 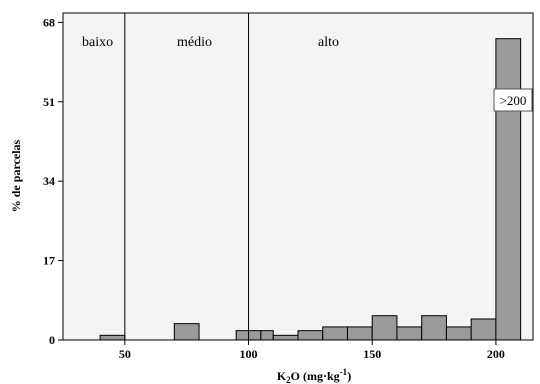 I want to click on x-tick-label: 150, so click(x=372, y=354).